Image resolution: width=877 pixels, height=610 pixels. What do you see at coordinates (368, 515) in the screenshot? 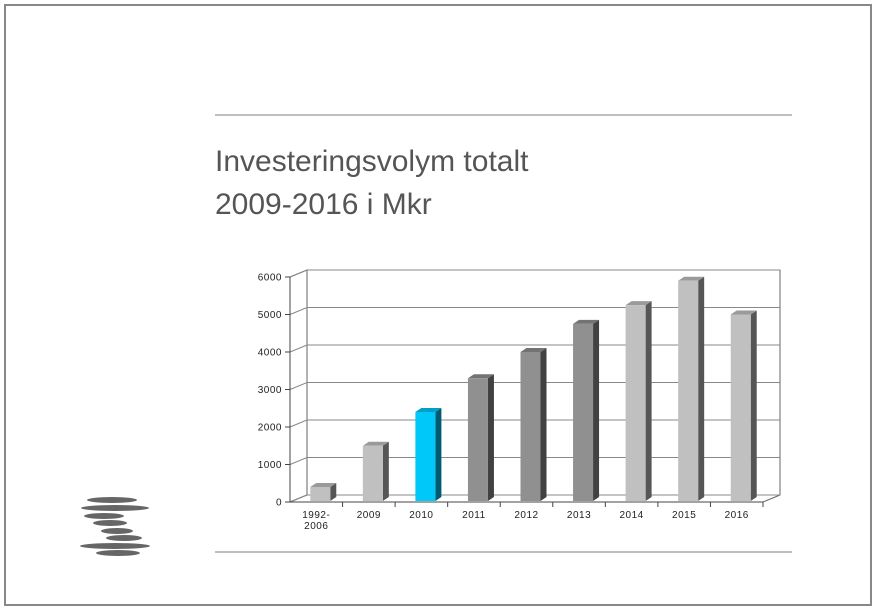
I see `x-tick-label: 2009` at bounding box center [368, 515].